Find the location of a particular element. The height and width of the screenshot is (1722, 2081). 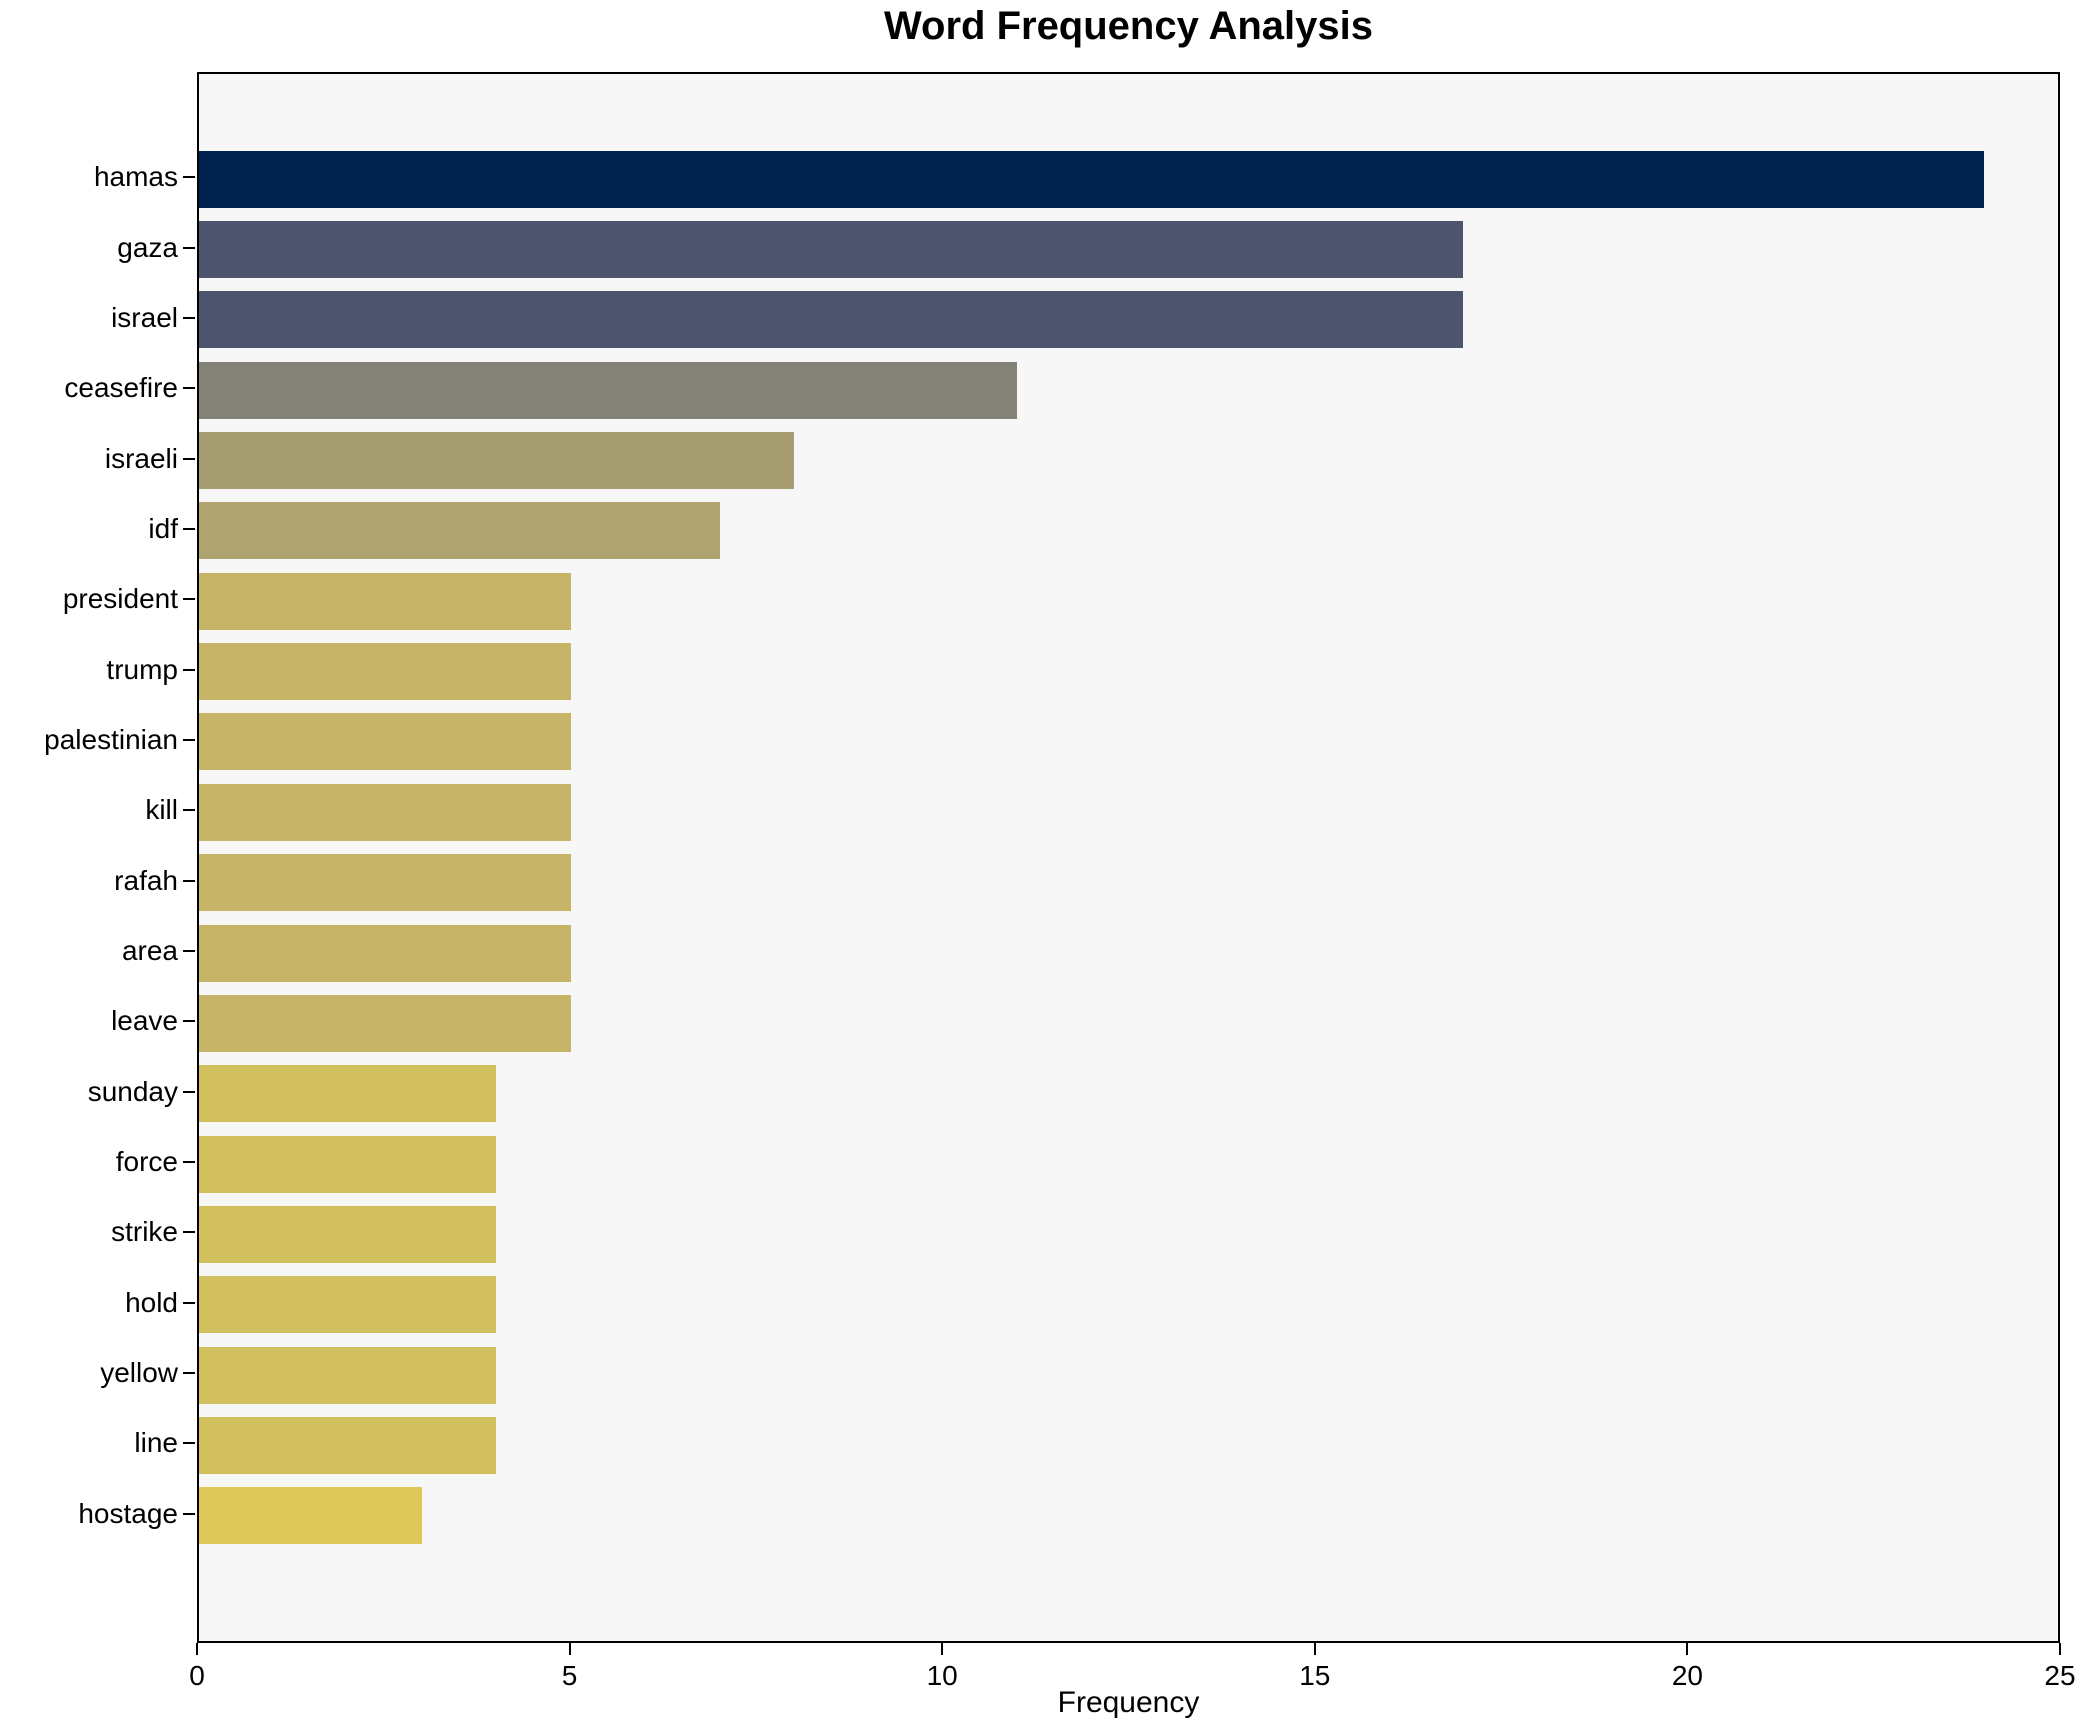

y-tick-label-sunday: sunday is located at coordinates (132, 1091).